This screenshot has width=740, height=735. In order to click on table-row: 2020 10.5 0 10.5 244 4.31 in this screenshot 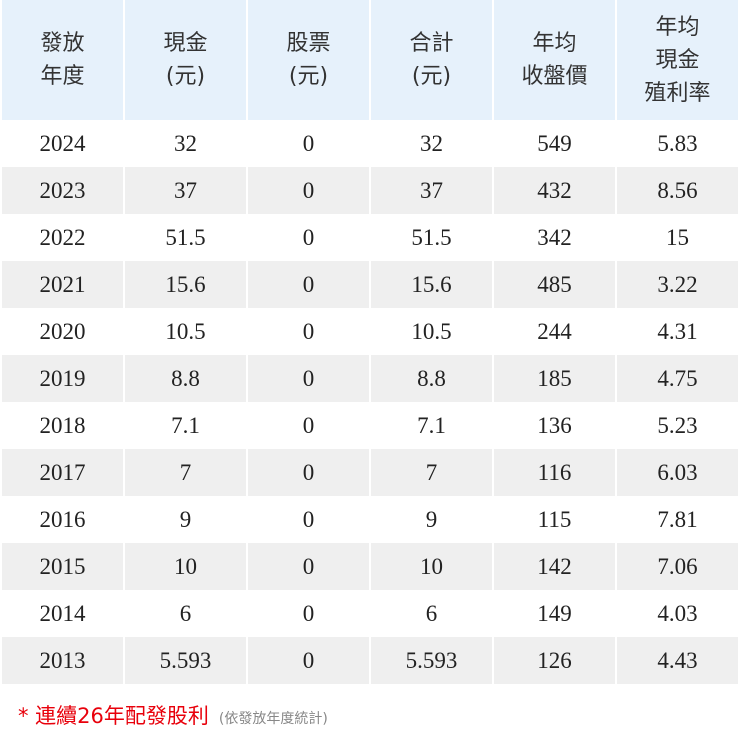, I will do `click(370, 331)`.